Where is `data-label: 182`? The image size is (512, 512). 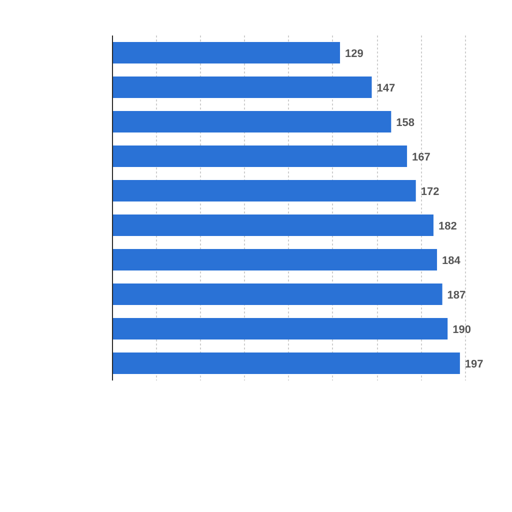 data-label: 182 is located at coordinates (447, 226).